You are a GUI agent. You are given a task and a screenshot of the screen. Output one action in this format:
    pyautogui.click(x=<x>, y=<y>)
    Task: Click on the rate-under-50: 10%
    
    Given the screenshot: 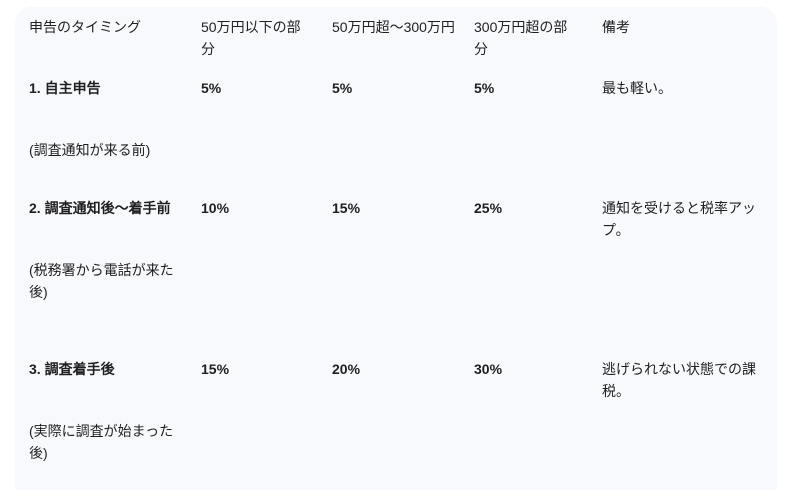 What is the action you would take?
    pyautogui.click(x=215, y=208)
    